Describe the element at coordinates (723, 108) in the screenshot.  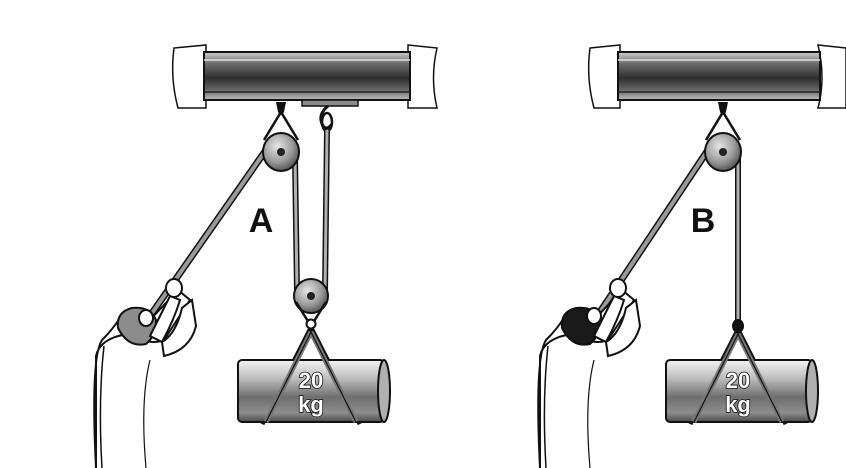
I see `ceiling-hook-b` at that location.